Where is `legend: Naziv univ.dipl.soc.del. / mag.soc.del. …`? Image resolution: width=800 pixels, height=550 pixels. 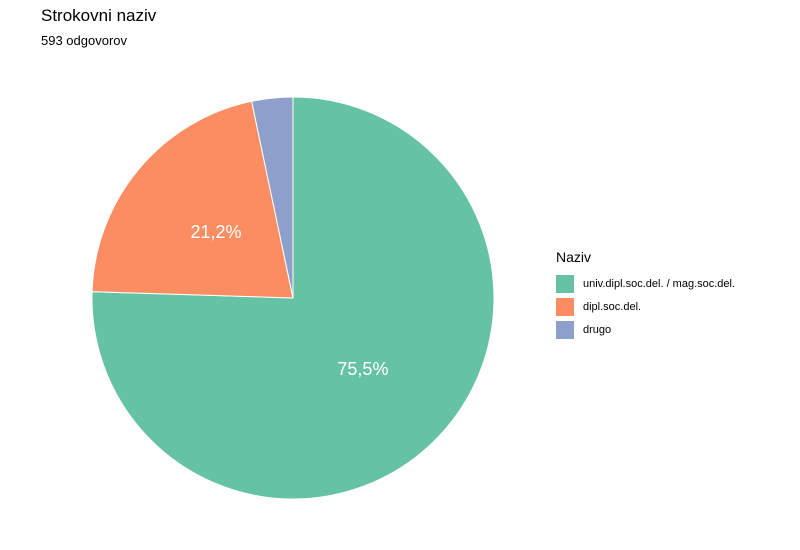 legend: Naziv univ.dipl.soc.del. / mag.soc.del. … is located at coordinates (645, 295).